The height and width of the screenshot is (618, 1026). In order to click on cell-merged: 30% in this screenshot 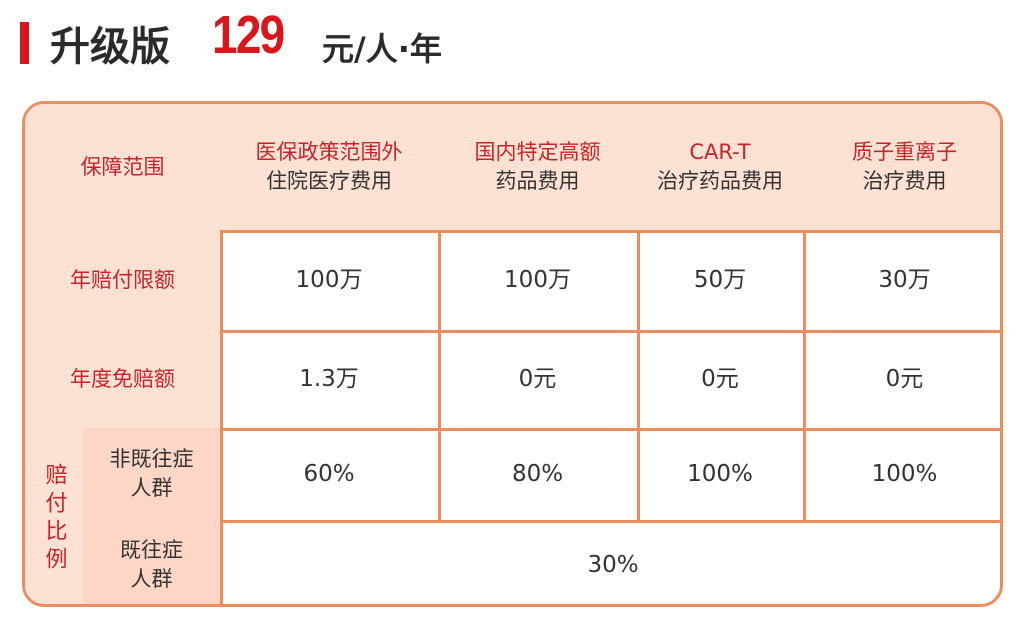, I will do `click(613, 564)`.